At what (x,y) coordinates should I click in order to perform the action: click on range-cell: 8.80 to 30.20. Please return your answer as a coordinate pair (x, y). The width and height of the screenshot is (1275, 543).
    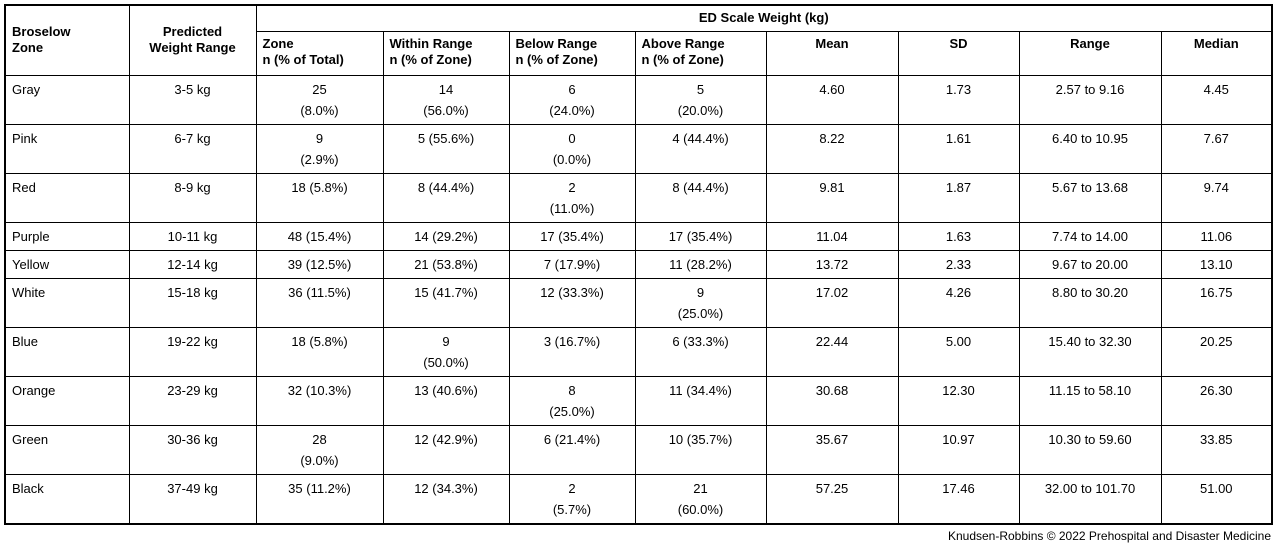
    Looking at the image, I should click on (1090, 302).